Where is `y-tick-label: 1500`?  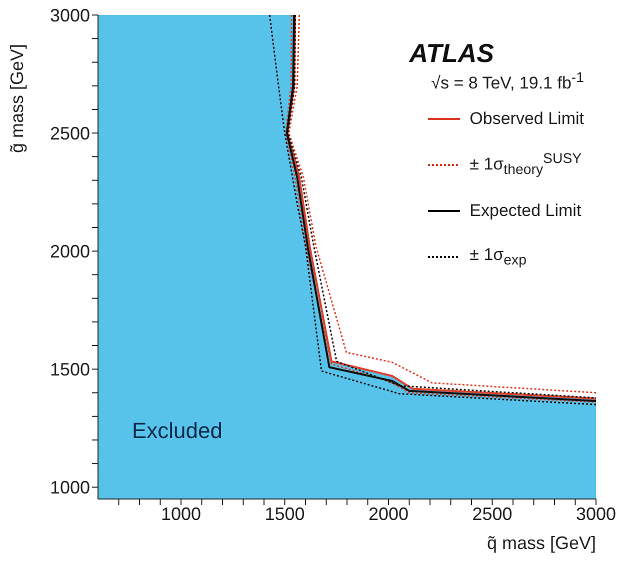 y-tick-label: 1500 is located at coordinates (70, 370).